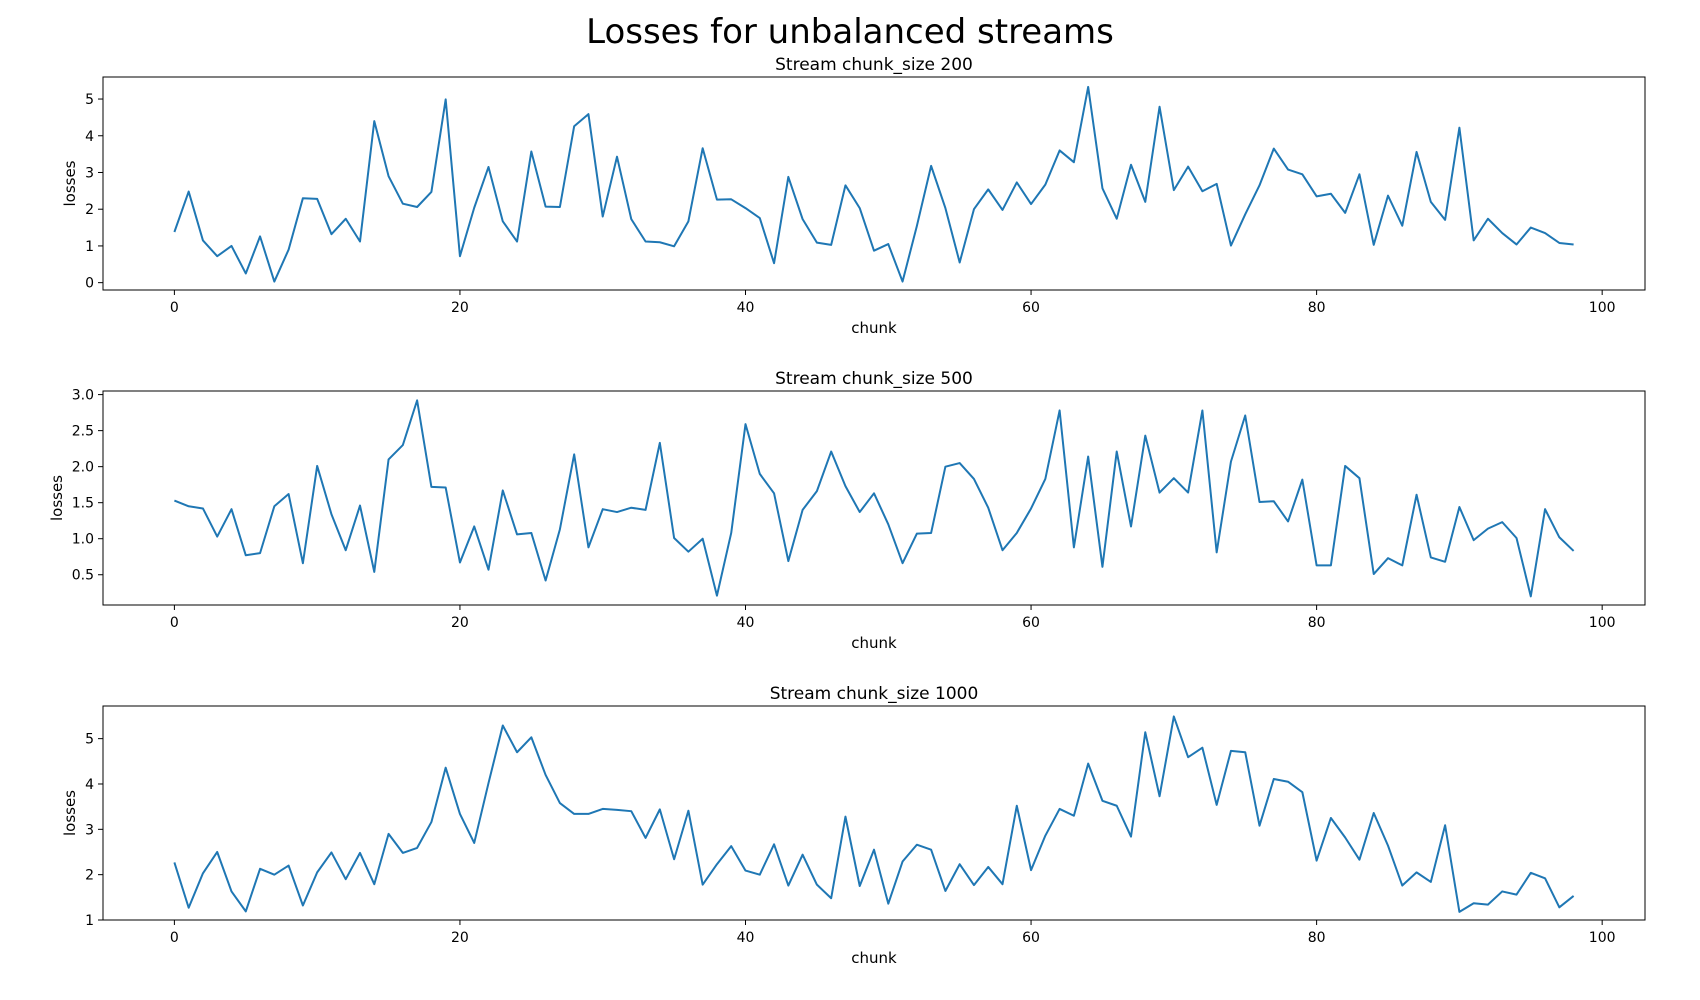 This screenshot has width=1700, height=1000. I want to click on figure-title: Losses for unbalanced streams, so click(850, 32).